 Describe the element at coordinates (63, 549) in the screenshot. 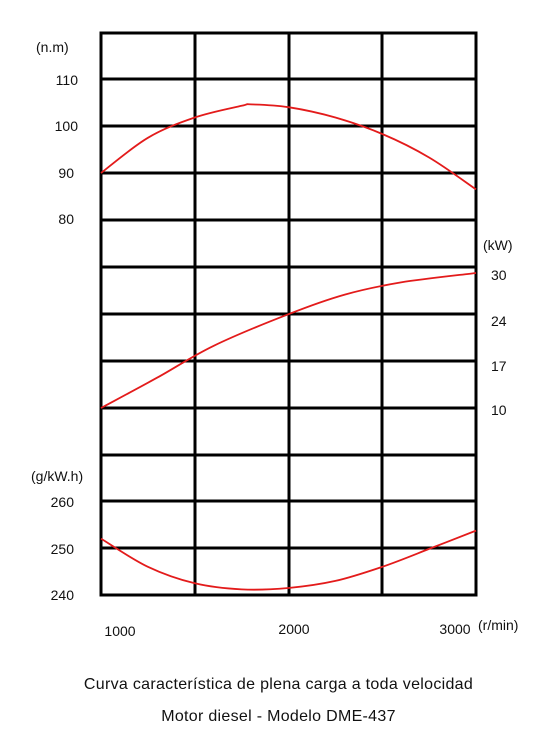

I see `fuel-tick-label: 250` at that location.